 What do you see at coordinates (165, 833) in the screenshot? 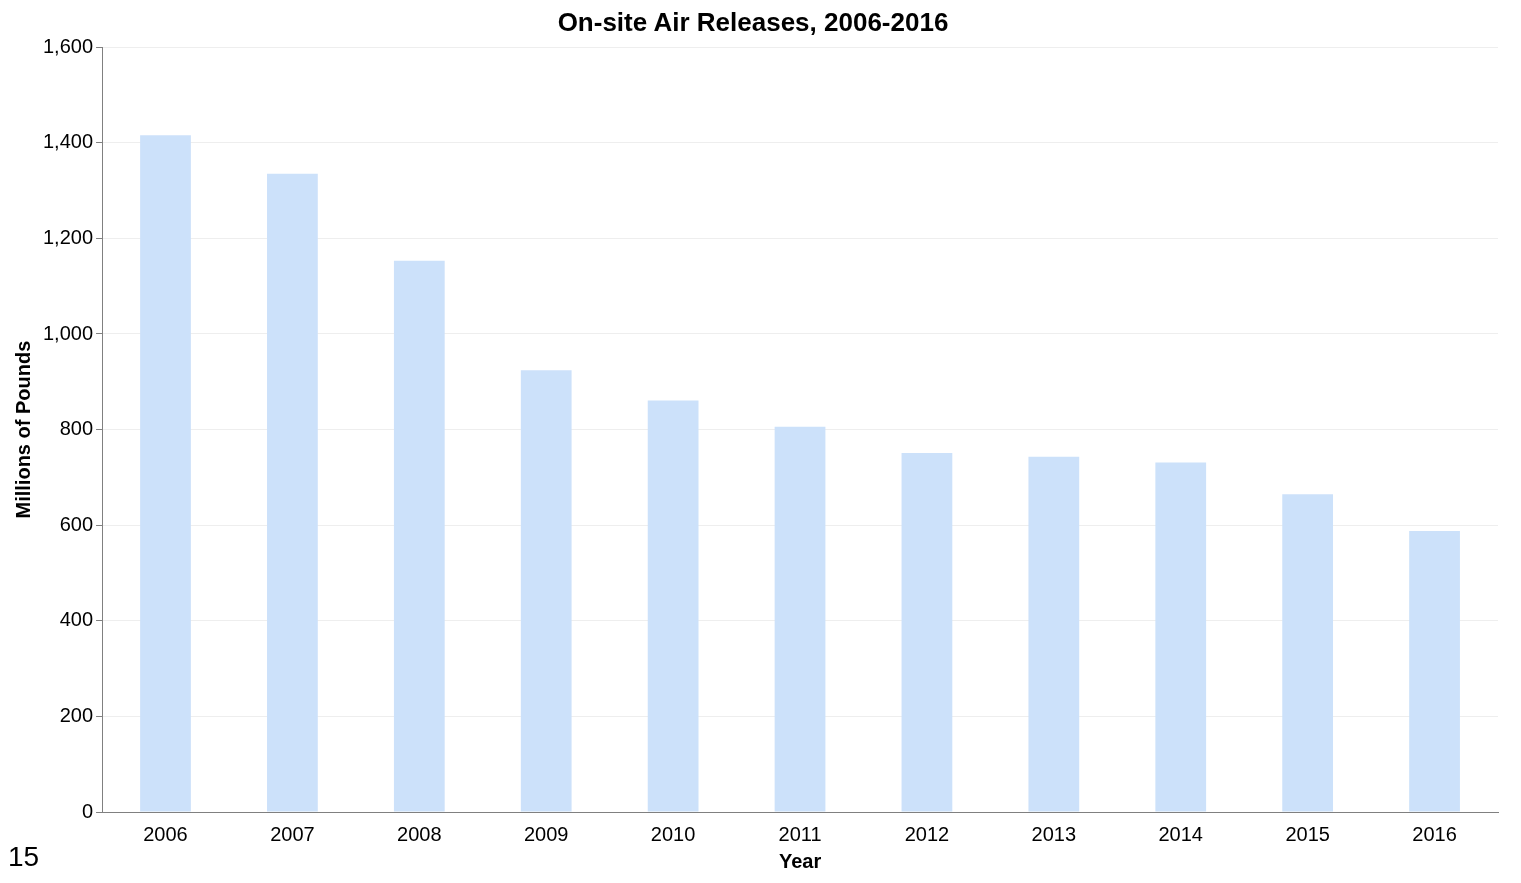
I see `x-tick-label: 2006` at bounding box center [165, 833].